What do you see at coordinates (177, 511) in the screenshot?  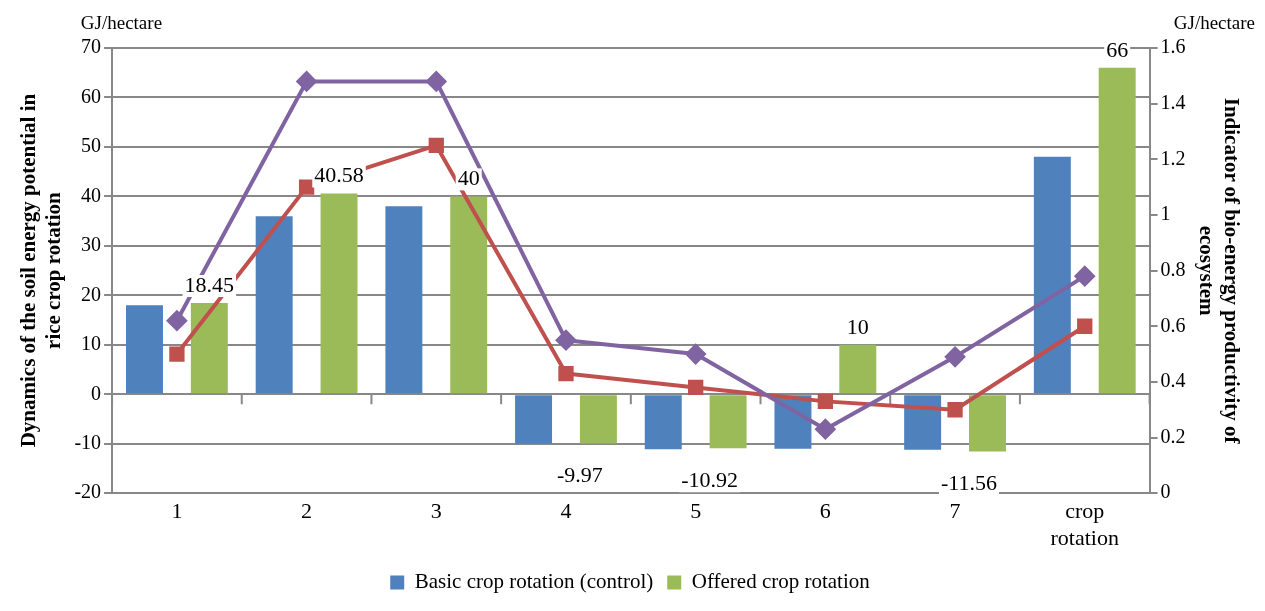 I see `x-tick-label: 1` at bounding box center [177, 511].